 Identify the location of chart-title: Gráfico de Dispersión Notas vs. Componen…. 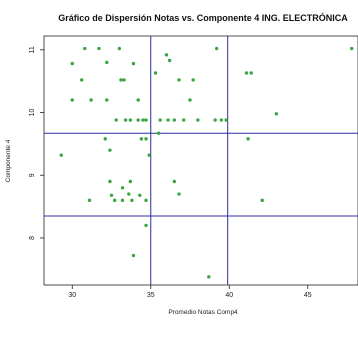
(203, 17).